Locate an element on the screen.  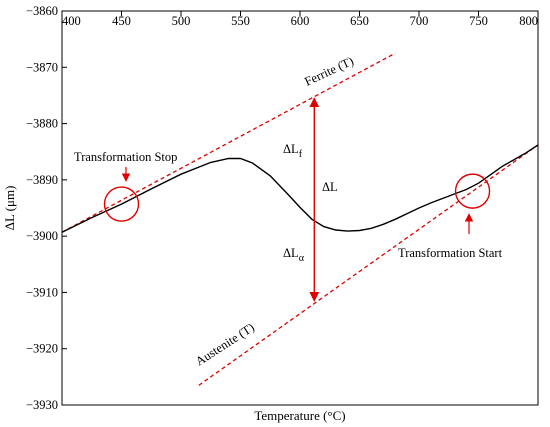
x-tick-label: 550 is located at coordinates (240, 21).